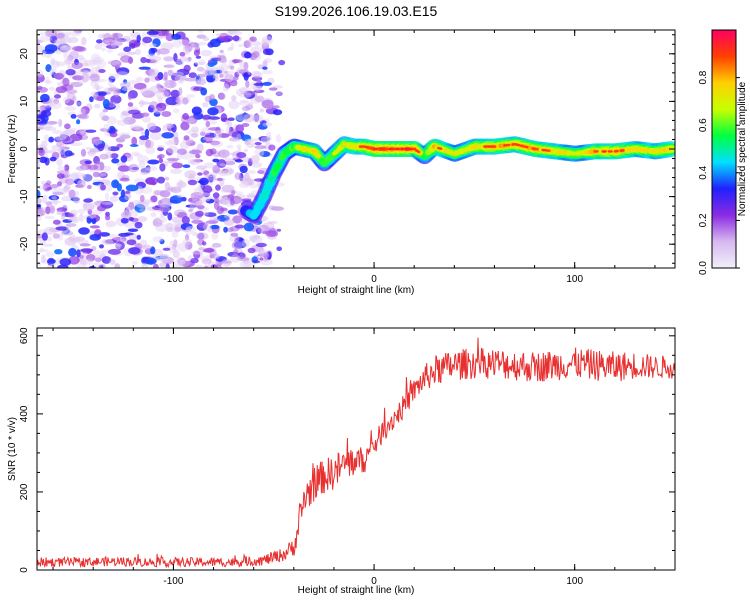 Image resolution: width=750 pixels, height=605 pixels. What do you see at coordinates (12, 149) in the screenshot?
I see `spectrogram-ylabel: Frequency (Hz)` at bounding box center [12, 149].